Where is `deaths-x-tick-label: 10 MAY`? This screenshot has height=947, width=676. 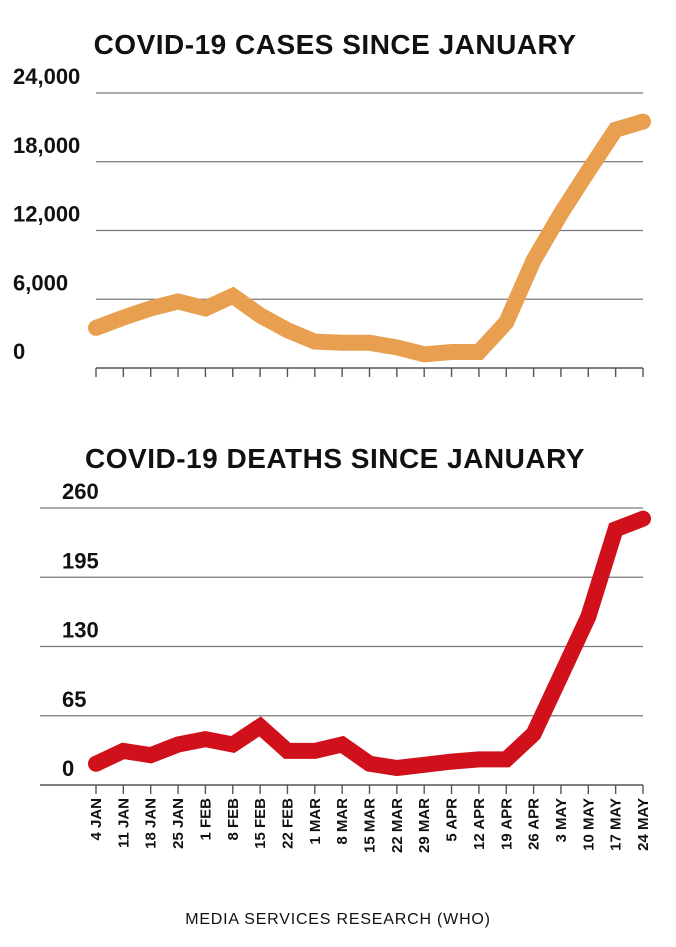
deaths-x-tick-label: 10 MAY is located at coordinates (588, 824).